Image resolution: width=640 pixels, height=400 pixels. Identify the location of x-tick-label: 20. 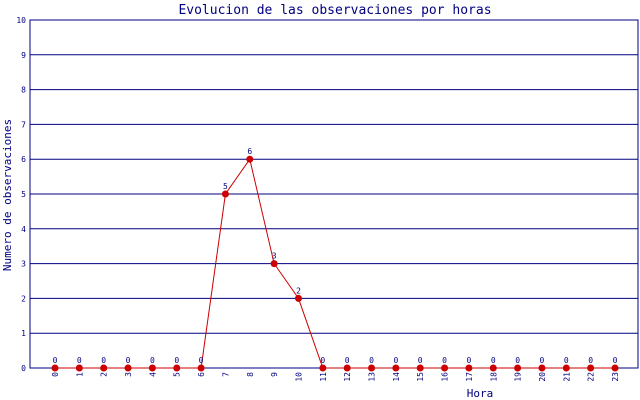
(542, 377).